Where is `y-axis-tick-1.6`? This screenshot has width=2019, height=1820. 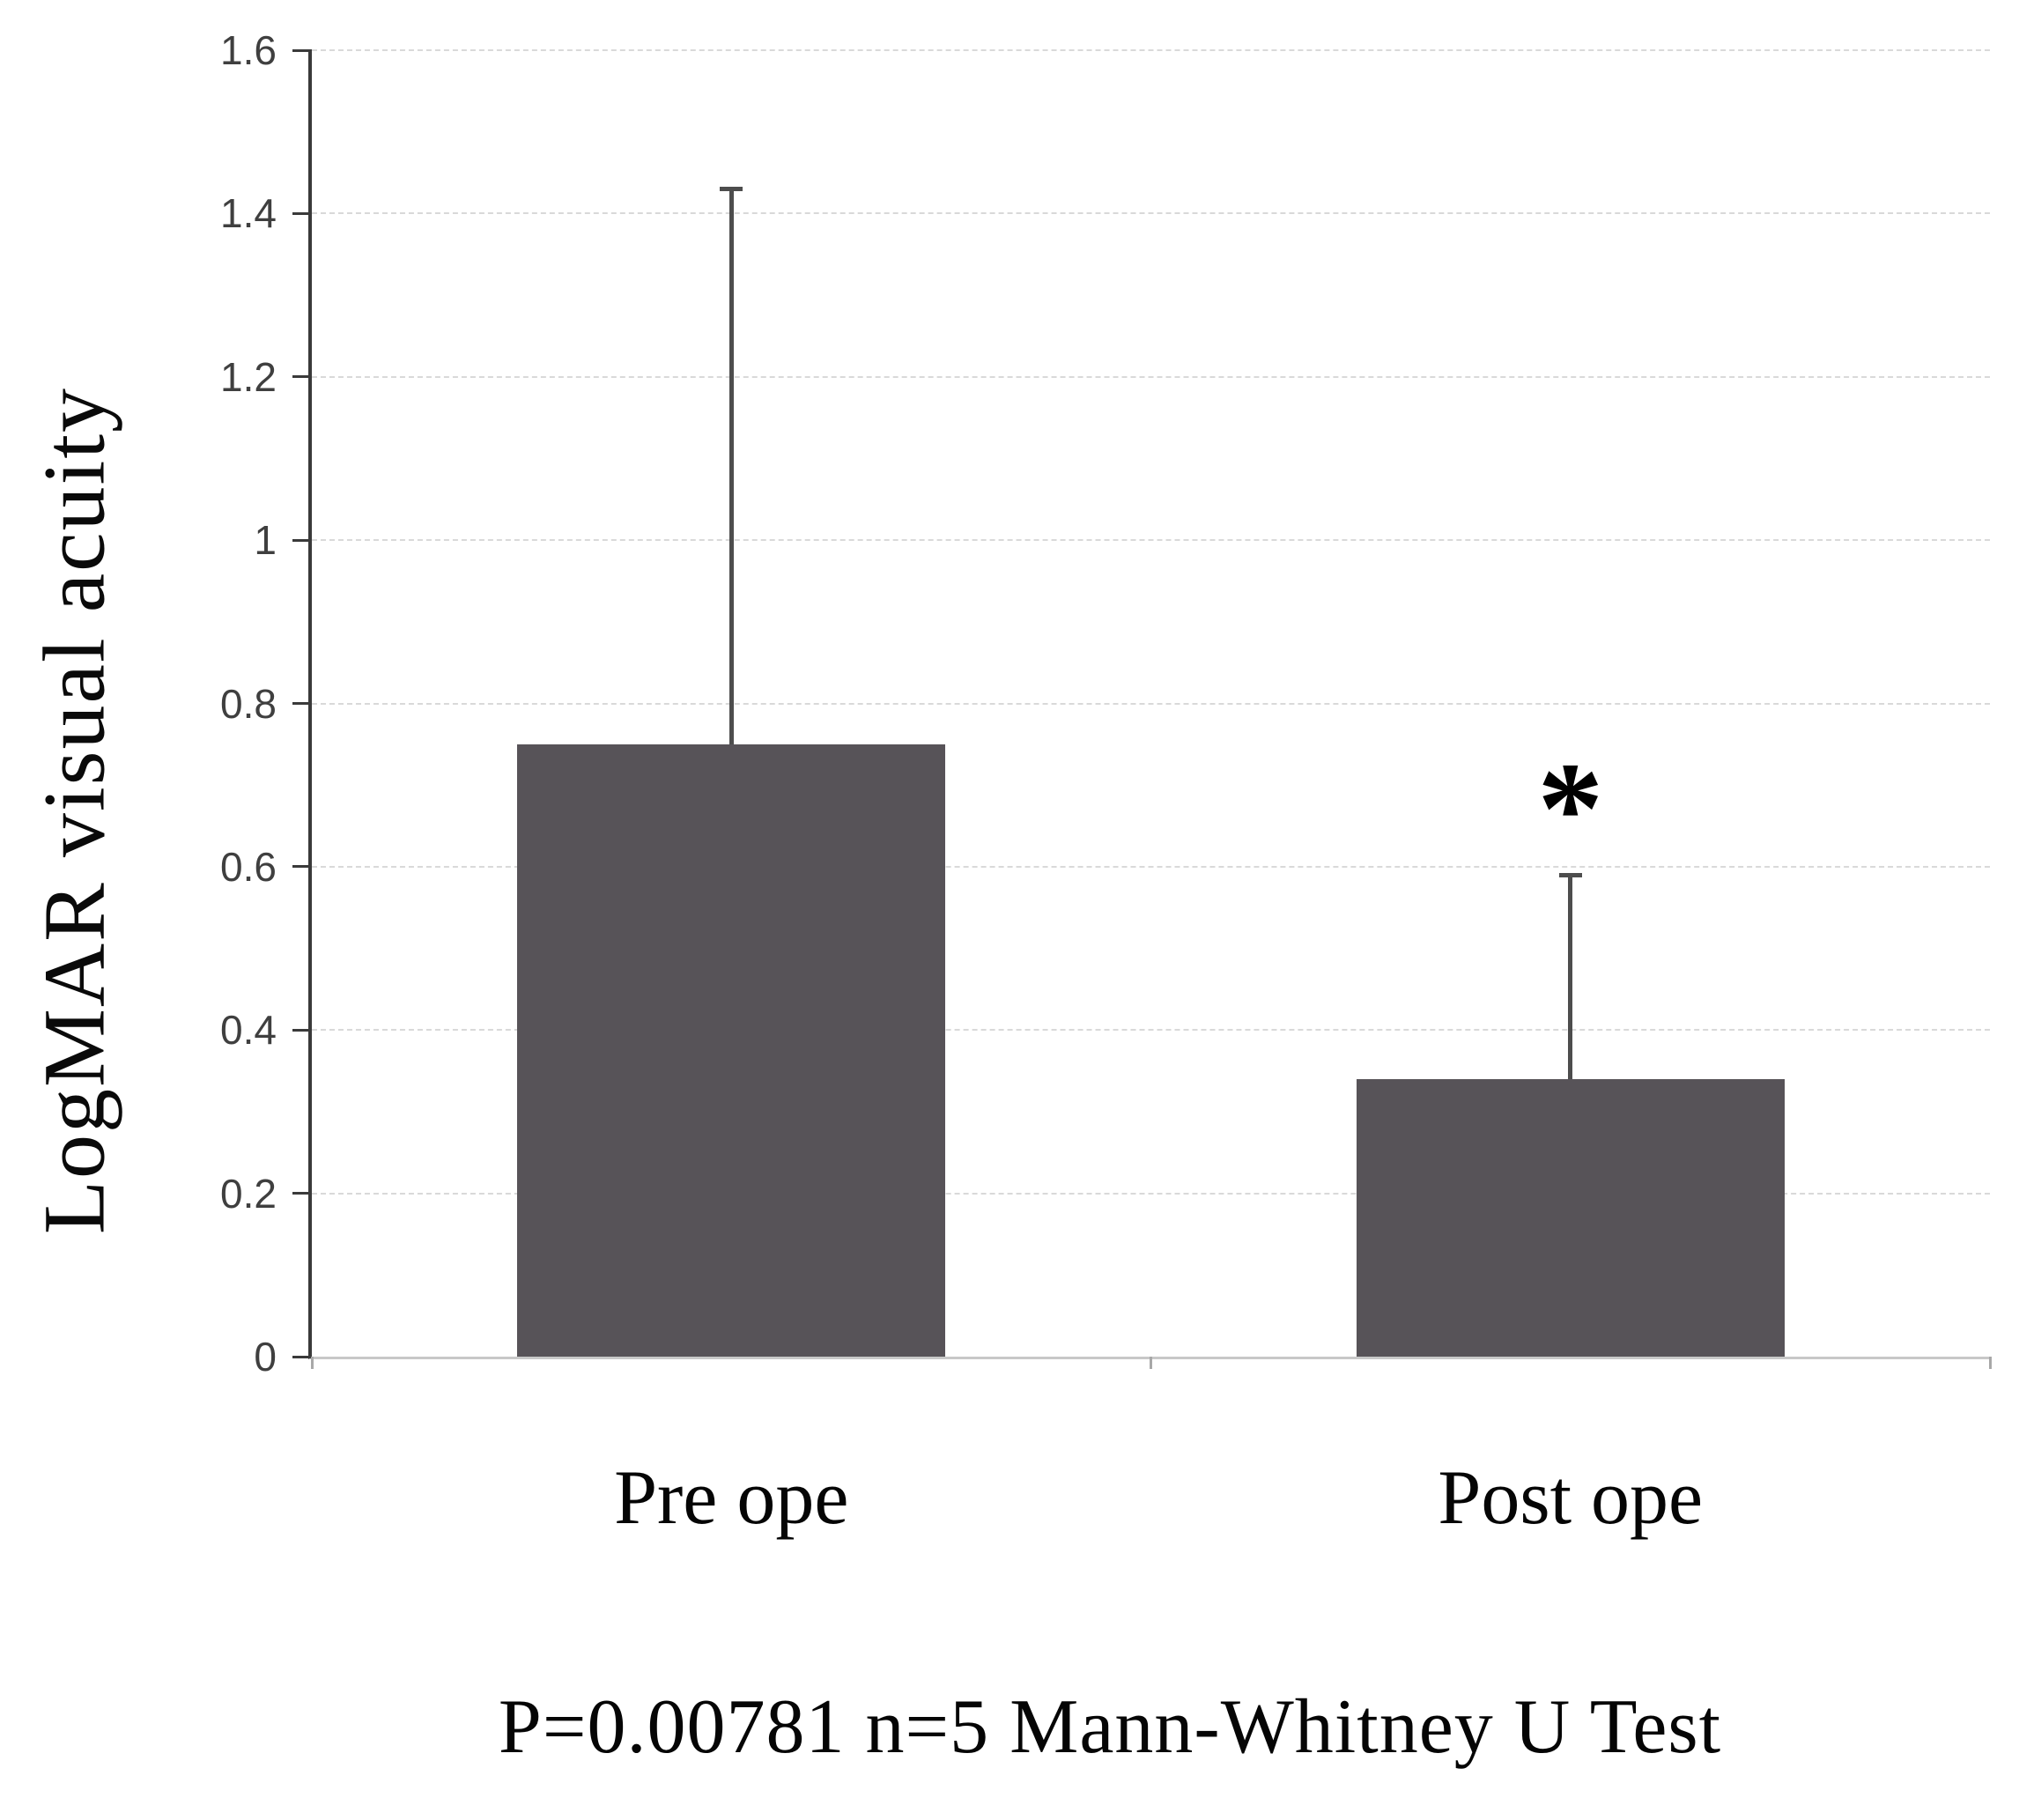 y-axis-tick-1.6 is located at coordinates (302, 50).